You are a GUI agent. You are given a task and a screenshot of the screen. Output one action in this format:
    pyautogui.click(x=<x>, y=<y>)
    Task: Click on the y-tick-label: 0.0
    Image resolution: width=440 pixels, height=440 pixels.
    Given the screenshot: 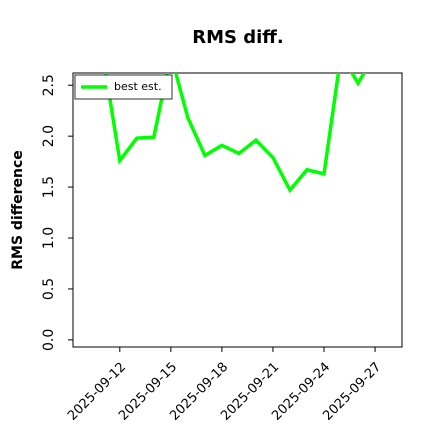 What is the action you would take?
    pyautogui.click(x=49, y=340)
    